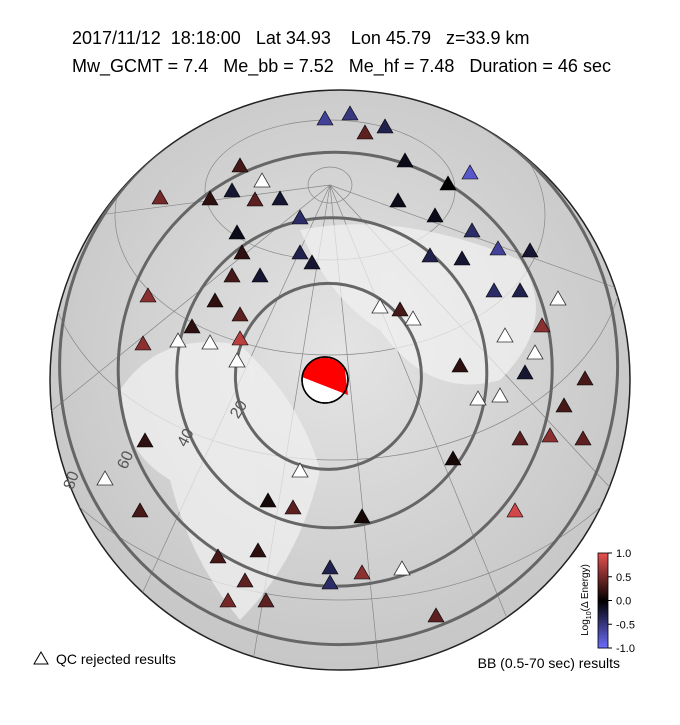  Describe the element at coordinates (589, 615) in the screenshot. I see `colorbar-label-subscript: 10` at that location.